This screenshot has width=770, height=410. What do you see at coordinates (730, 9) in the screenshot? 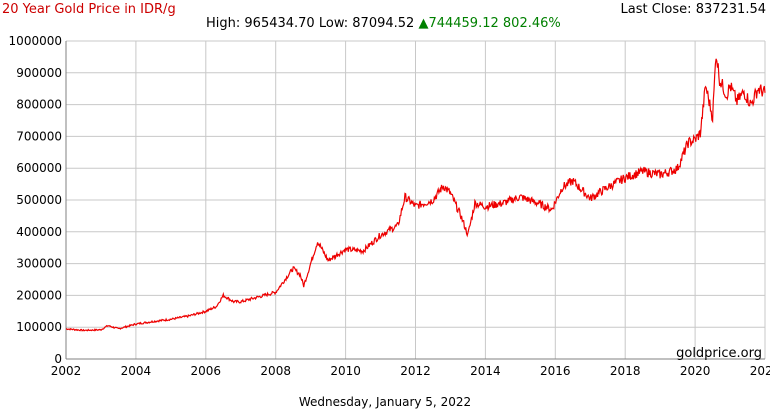
I see `last-close-value: 837231.54` at bounding box center [730, 9].